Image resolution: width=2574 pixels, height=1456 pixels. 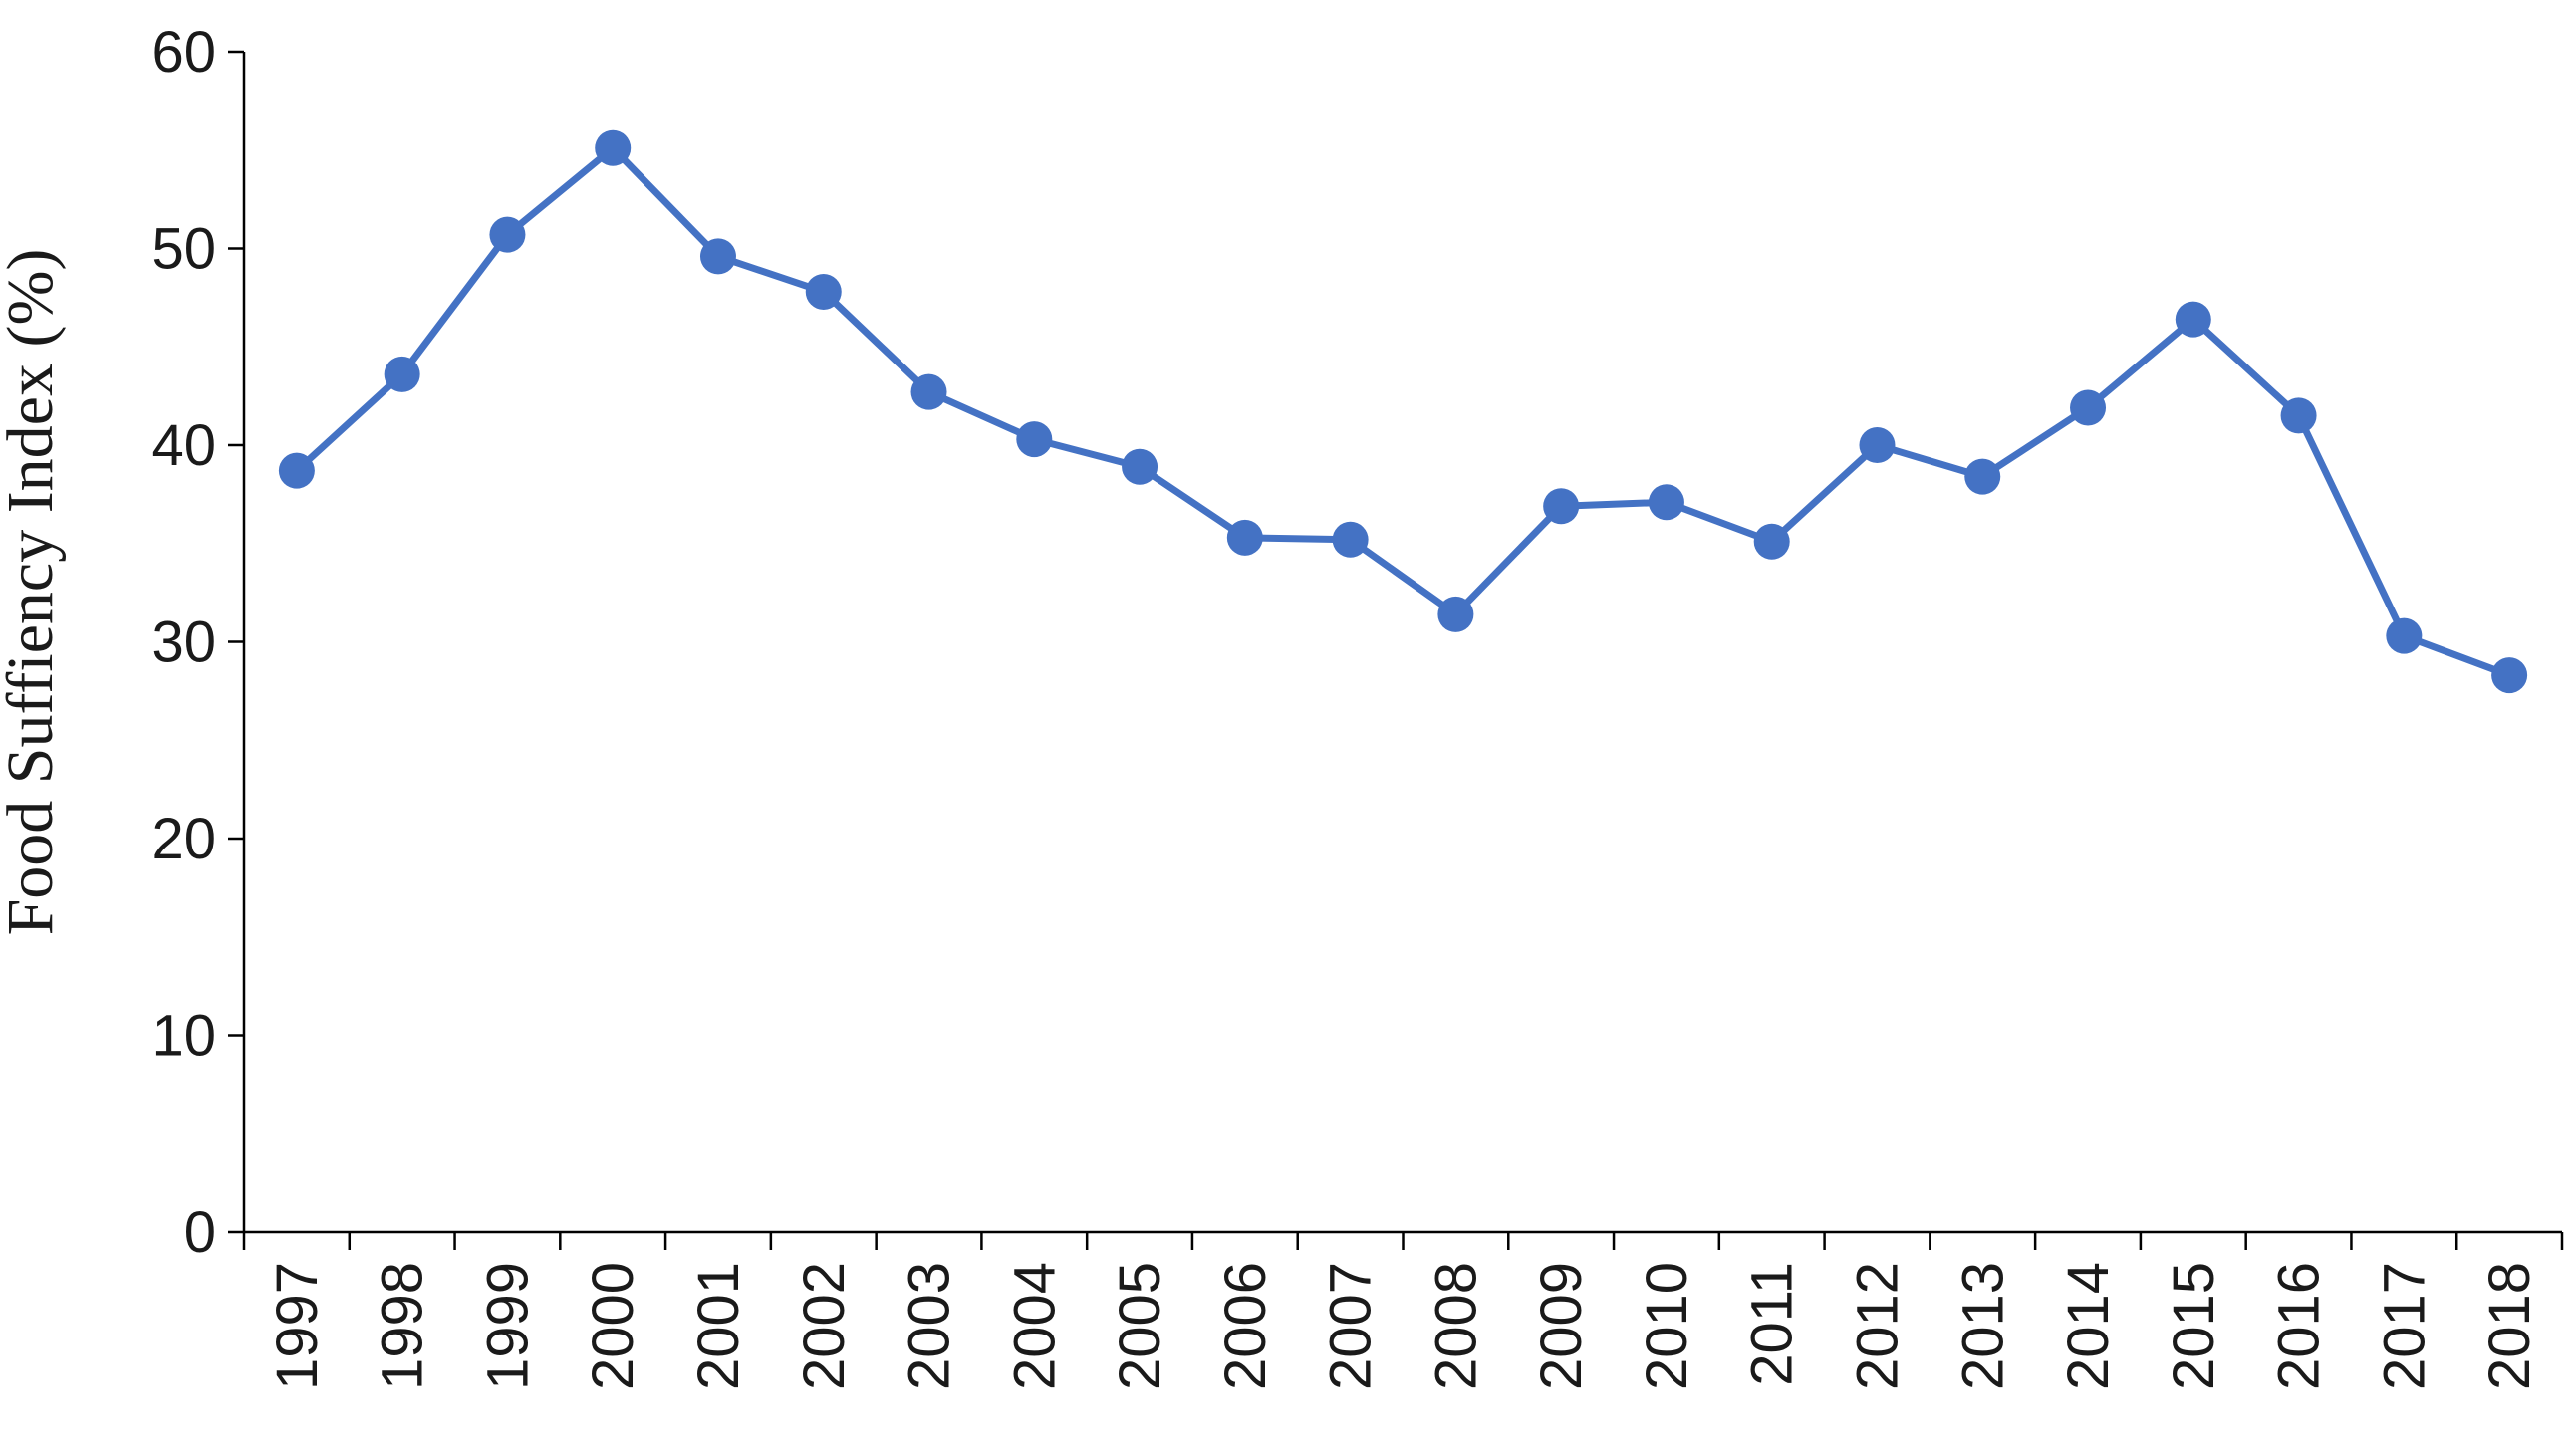 What do you see at coordinates (1667, 1326) in the screenshot?
I see `x-tick-label: 2010` at bounding box center [1667, 1326].